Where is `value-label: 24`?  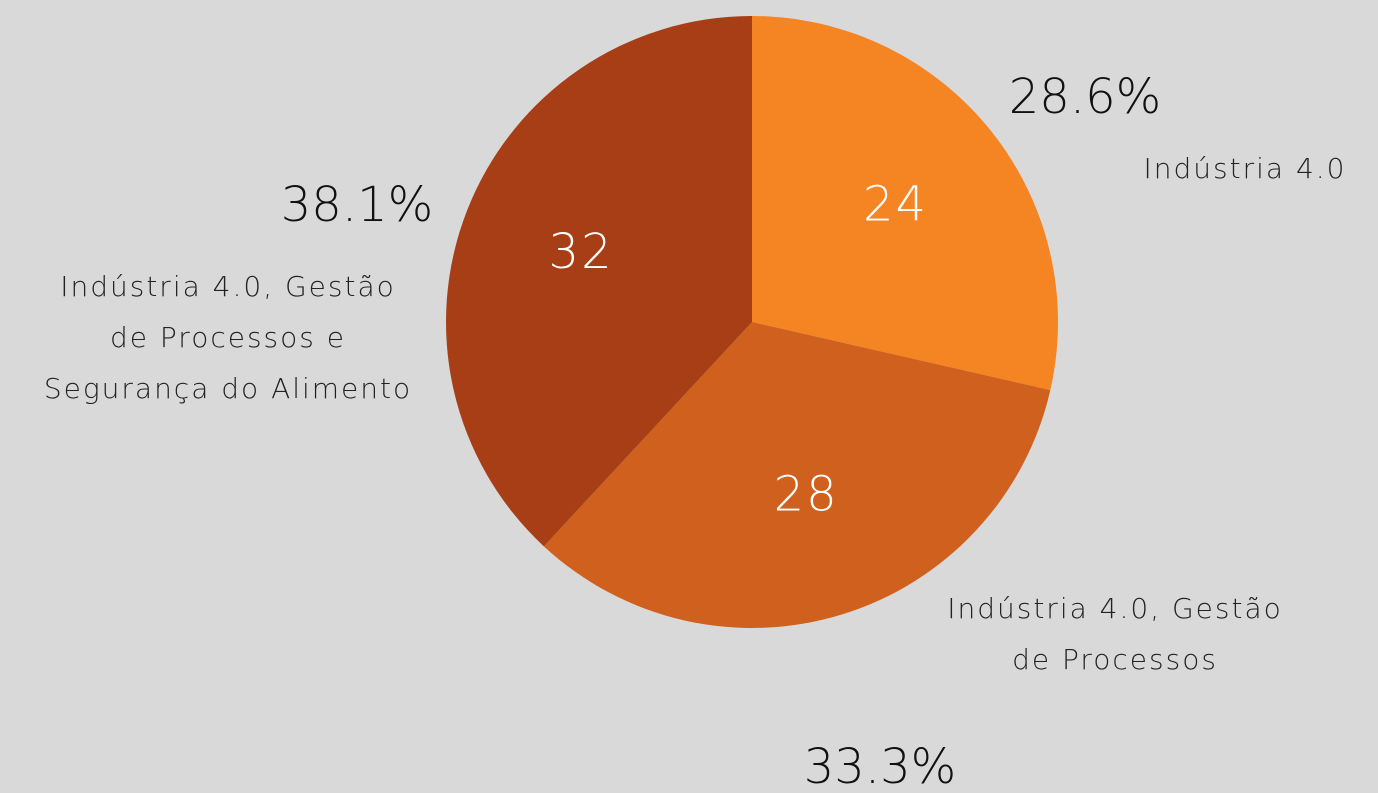
value-label: 24 is located at coordinates (895, 205).